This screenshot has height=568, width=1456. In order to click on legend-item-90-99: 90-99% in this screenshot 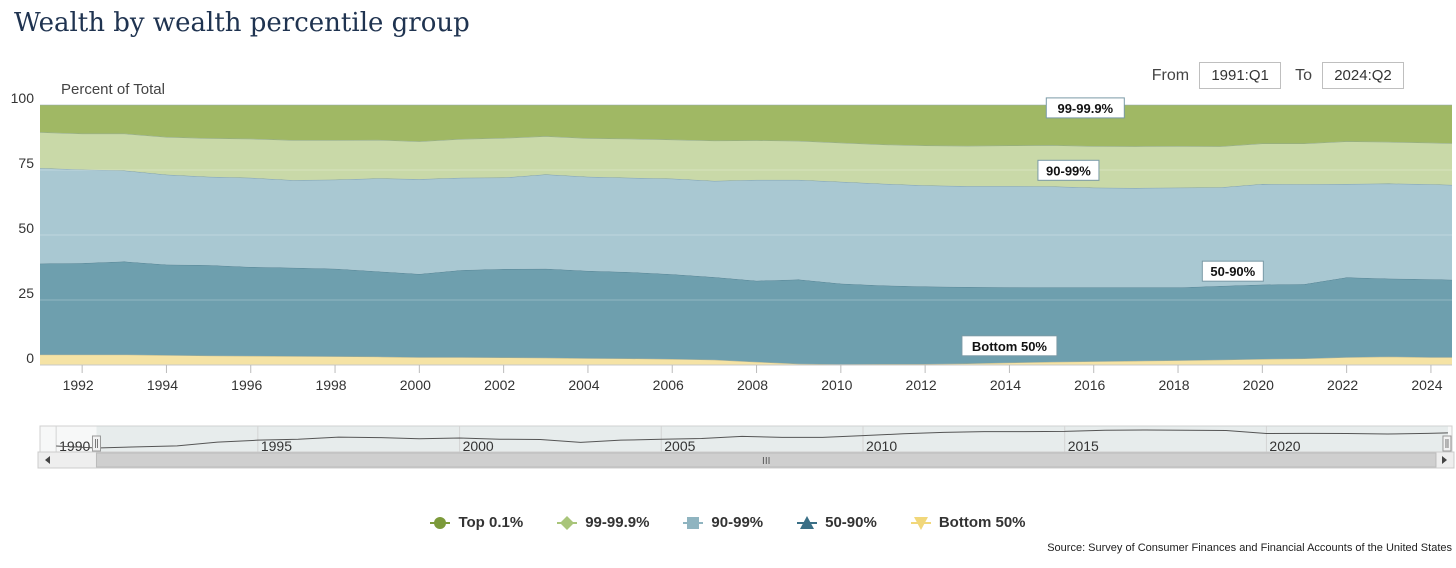, I will do `click(723, 522)`.